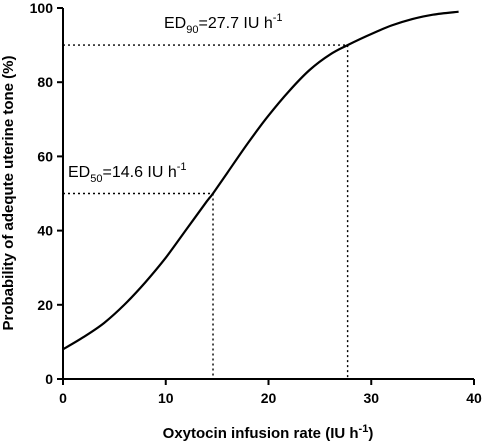 This screenshot has width=484, height=446. What do you see at coordinates (166, 398) in the screenshot?
I see `x-tick-label: 10` at bounding box center [166, 398].